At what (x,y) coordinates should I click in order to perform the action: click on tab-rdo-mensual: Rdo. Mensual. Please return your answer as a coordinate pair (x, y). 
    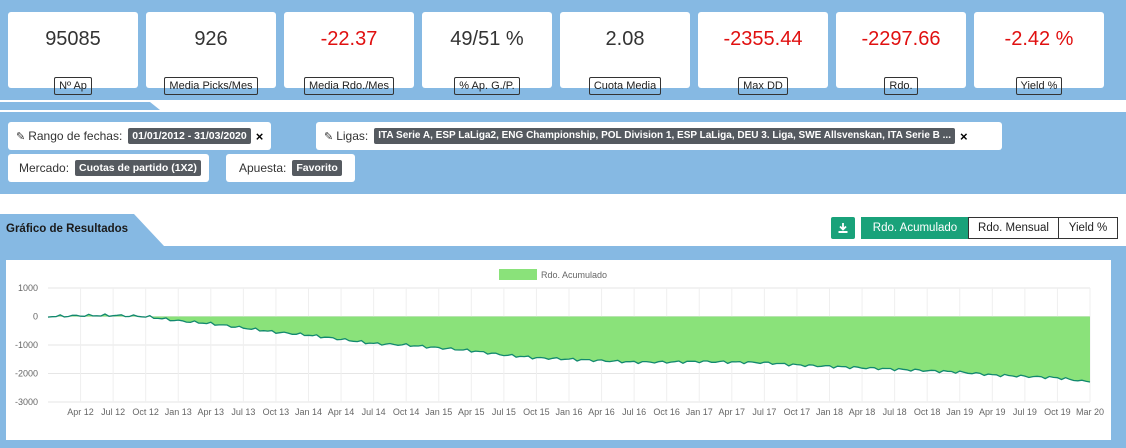
    Looking at the image, I should click on (1013, 228).